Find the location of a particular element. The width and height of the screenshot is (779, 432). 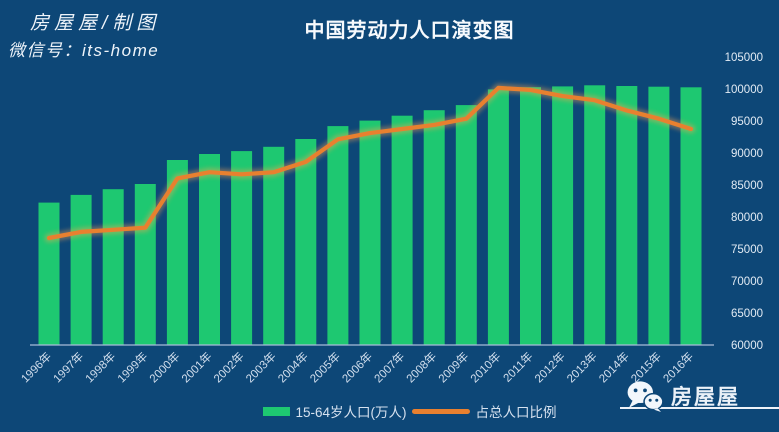

y-tick-65000: 65000 is located at coordinates (747, 314).